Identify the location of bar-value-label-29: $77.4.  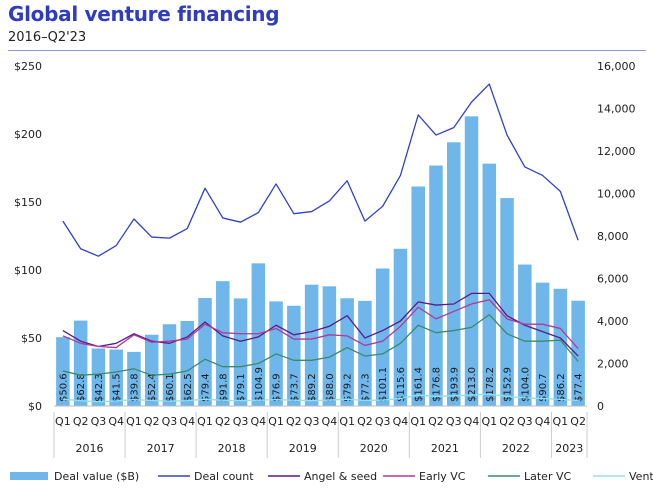
(579, 387).